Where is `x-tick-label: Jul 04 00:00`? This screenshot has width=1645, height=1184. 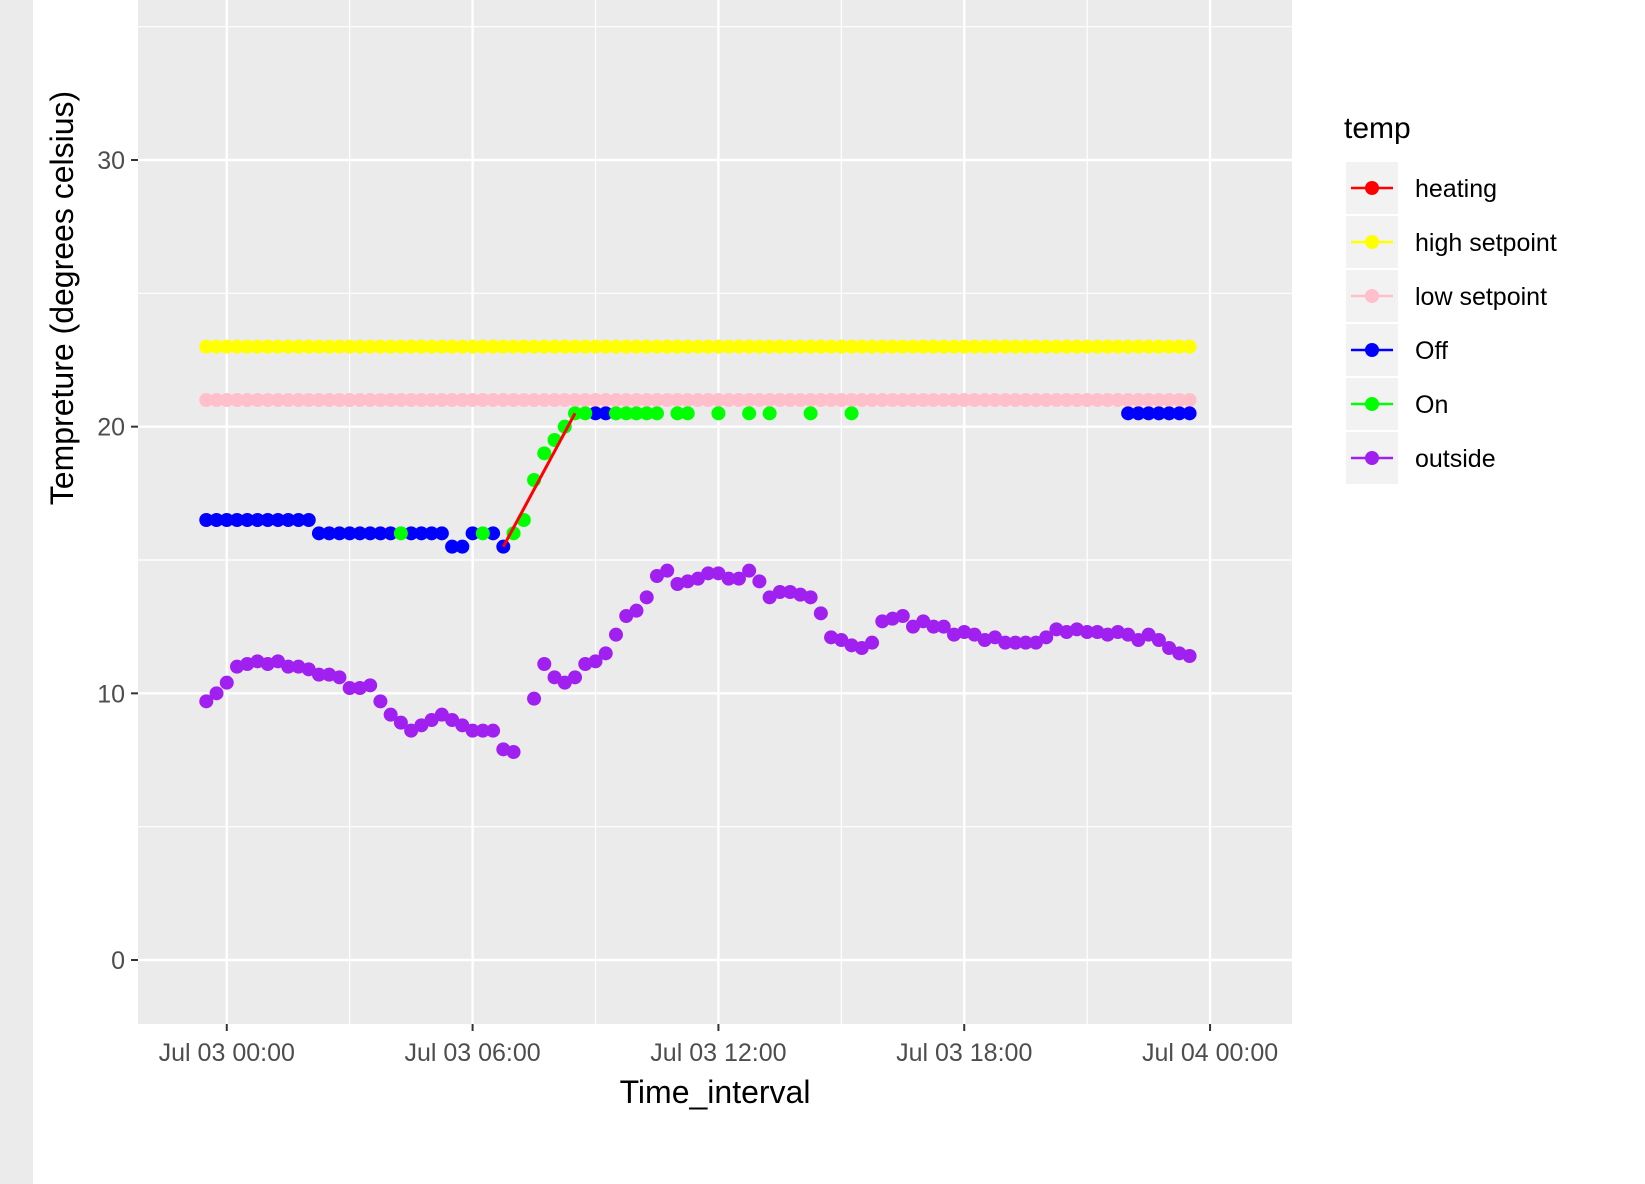
x-tick-label: Jul 04 00:00 is located at coordinates (1210, 1053).